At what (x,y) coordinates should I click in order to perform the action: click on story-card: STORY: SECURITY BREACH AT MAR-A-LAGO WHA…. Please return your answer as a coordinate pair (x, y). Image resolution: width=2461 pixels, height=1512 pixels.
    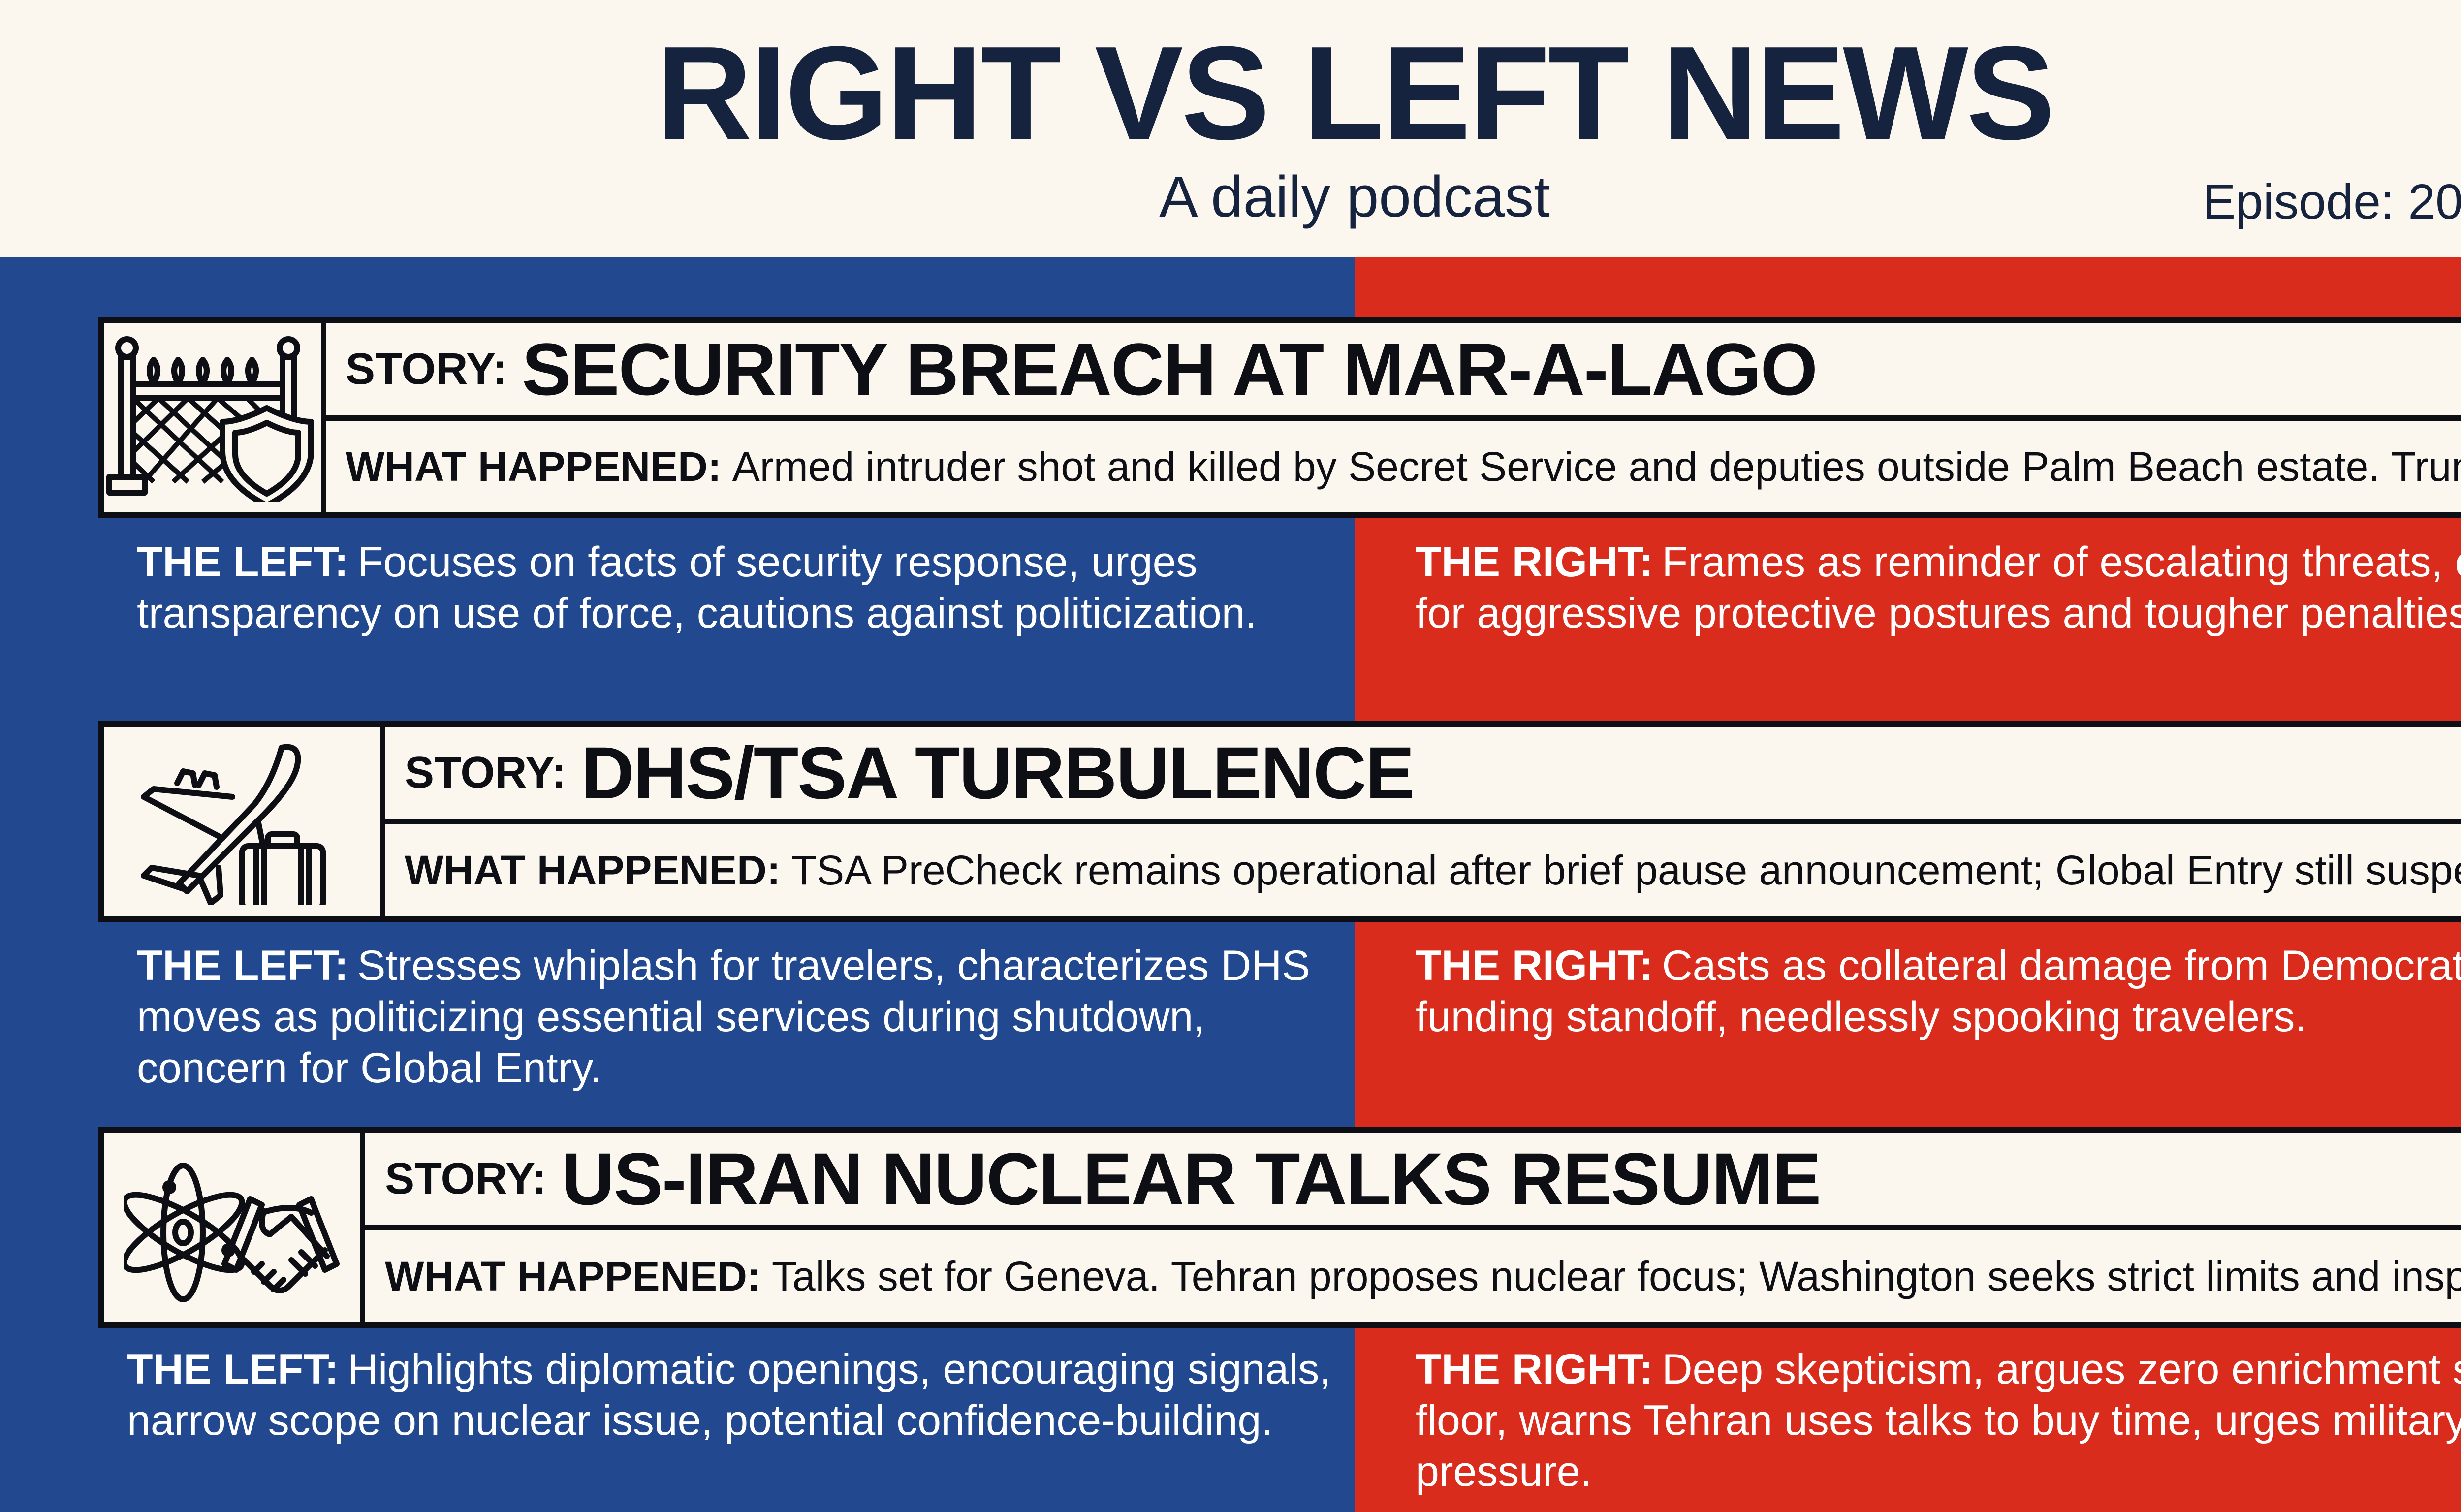
    Looking at the image, I should click on (1279, 417).